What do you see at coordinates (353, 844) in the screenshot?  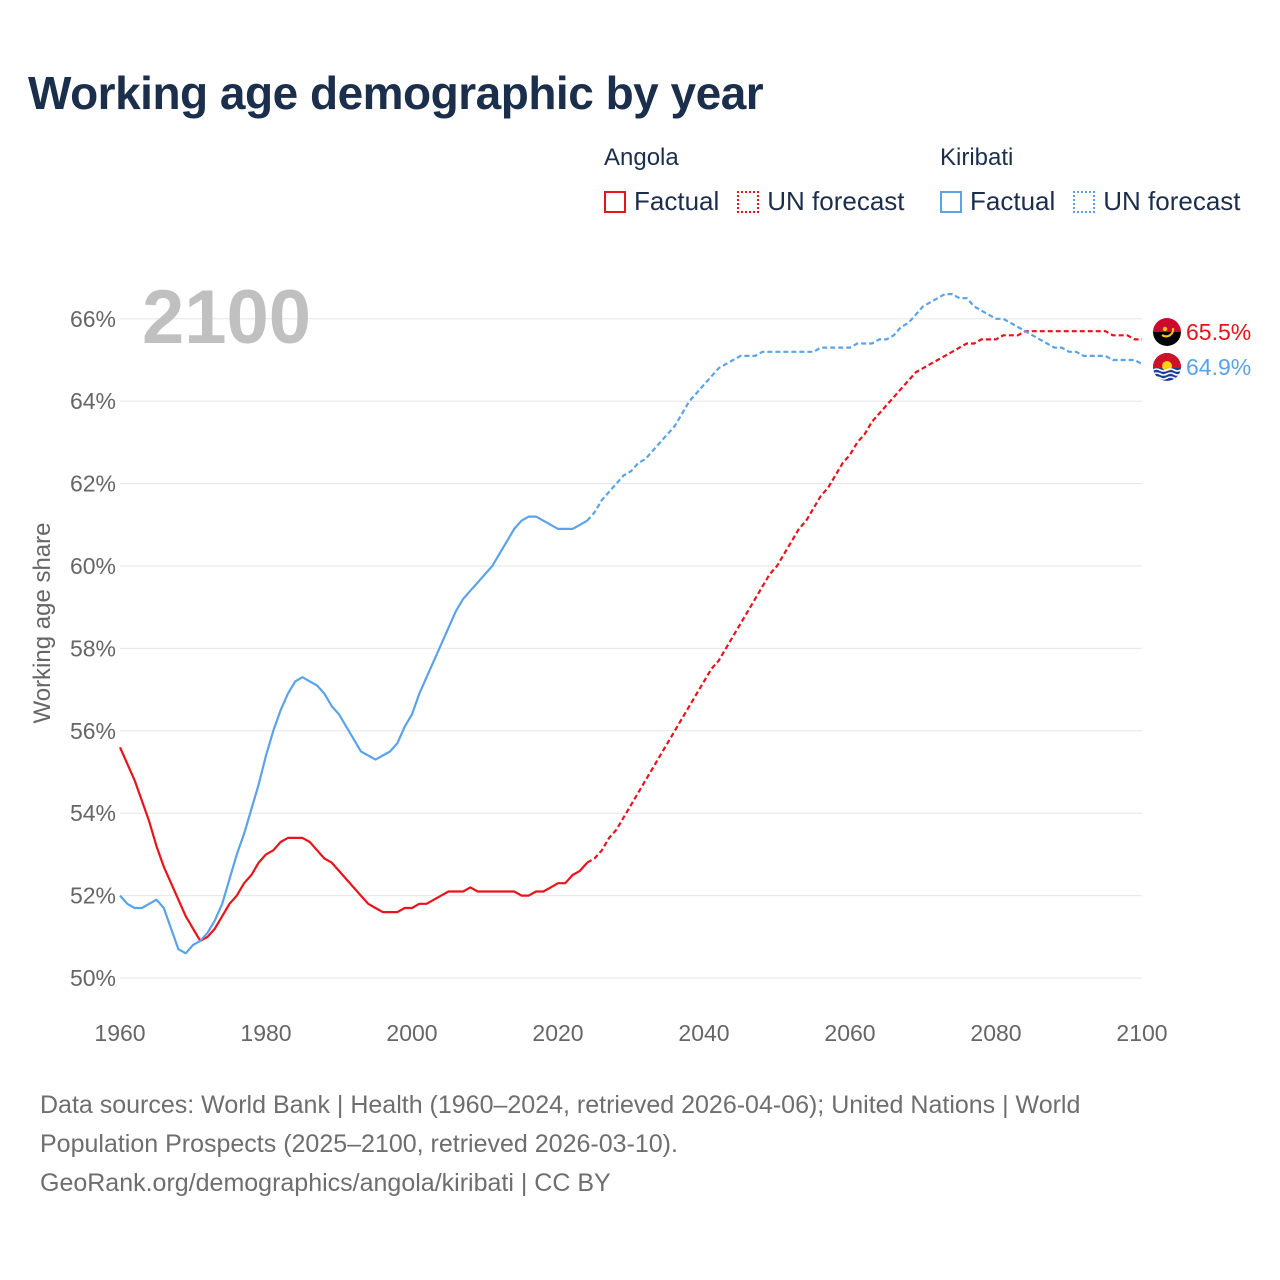 I see `angola-factual-line` at bounding box center [353, 844].